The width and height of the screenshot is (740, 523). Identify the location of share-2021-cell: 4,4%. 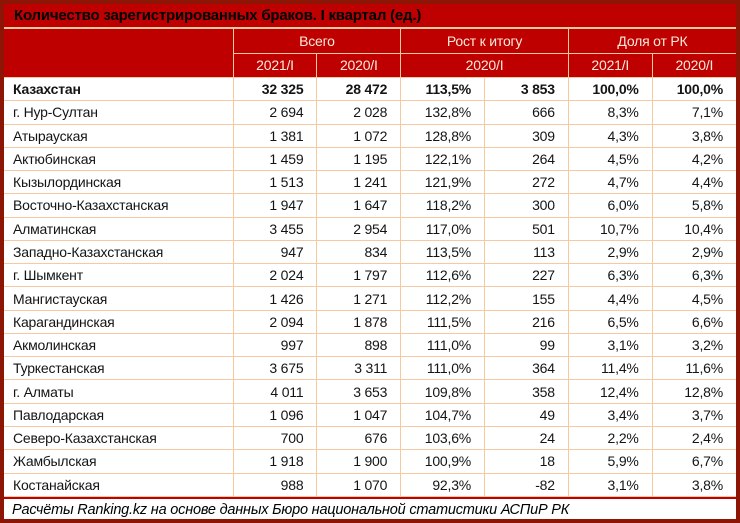
(610, 298).